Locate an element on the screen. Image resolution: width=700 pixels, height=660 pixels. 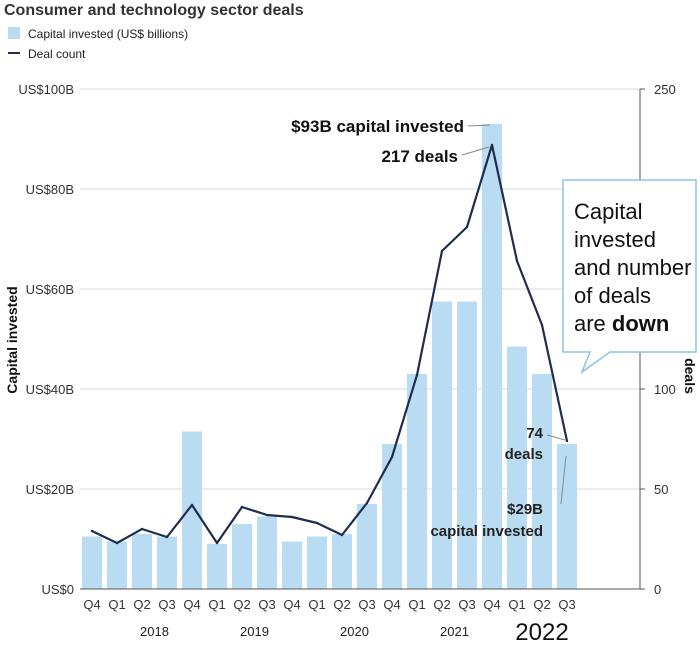
peak-deals-annotation: 217 deals is located at coordinates (419, 156).